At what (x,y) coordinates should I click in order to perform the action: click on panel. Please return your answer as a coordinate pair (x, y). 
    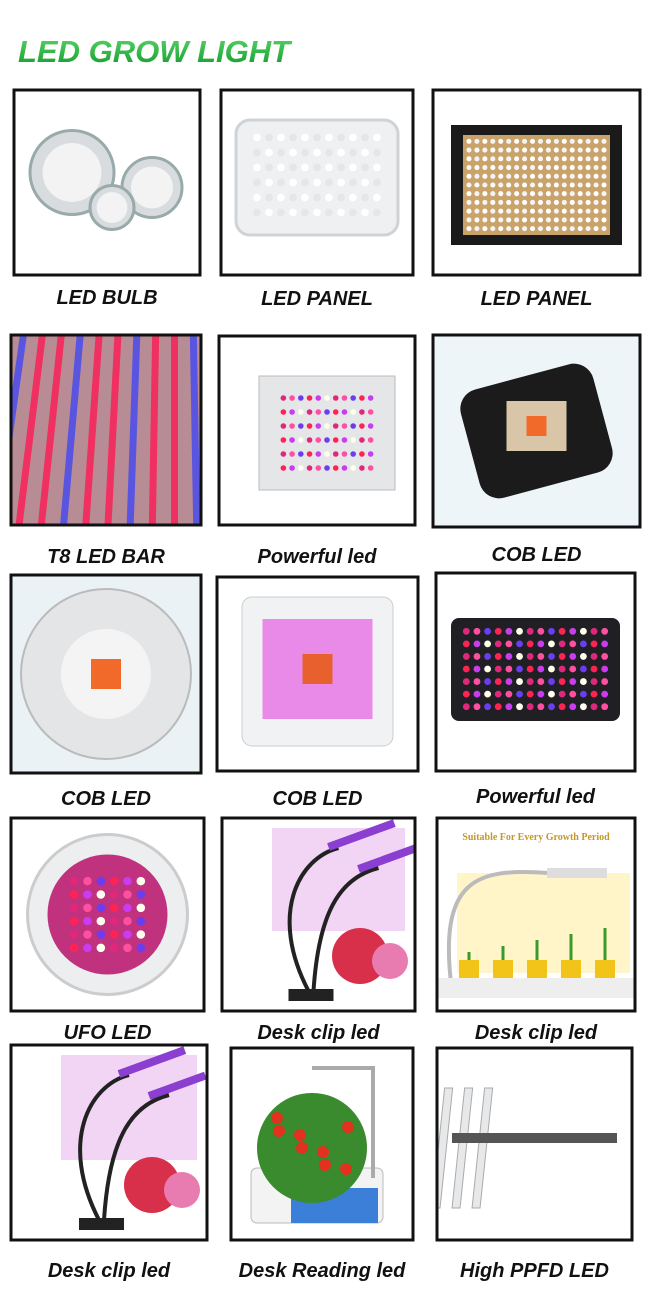
    Looking at the image, I should click on (535, 669).